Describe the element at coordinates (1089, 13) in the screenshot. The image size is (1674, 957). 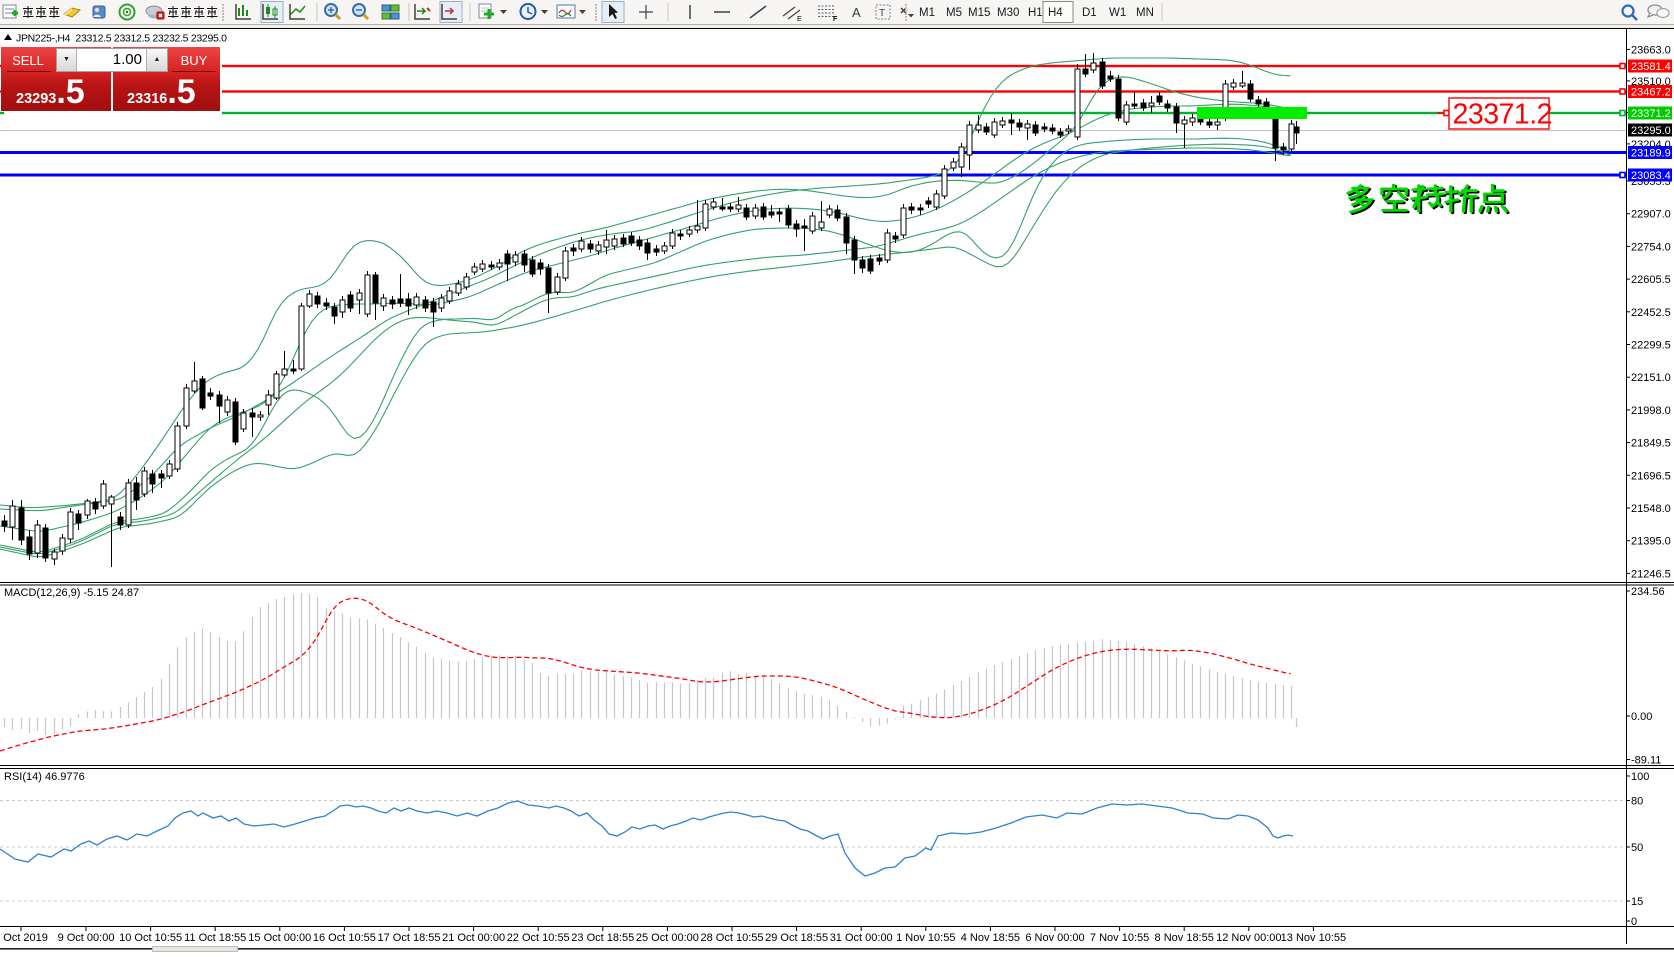
I see `svg-text: D1` at that location.